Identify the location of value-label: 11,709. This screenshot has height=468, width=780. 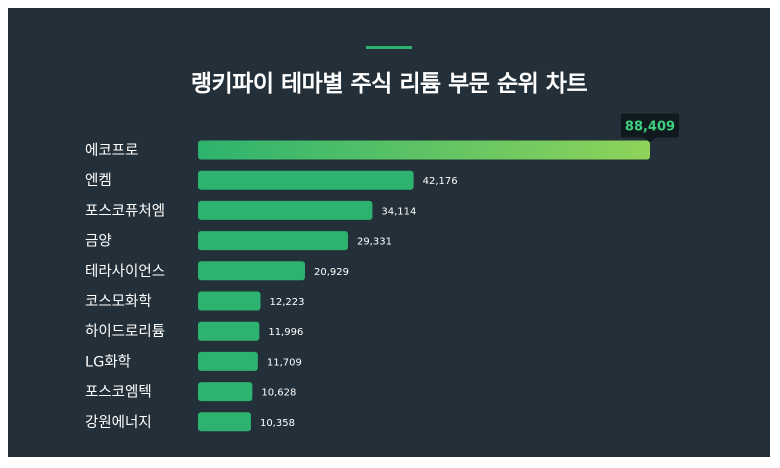
(284, 362).